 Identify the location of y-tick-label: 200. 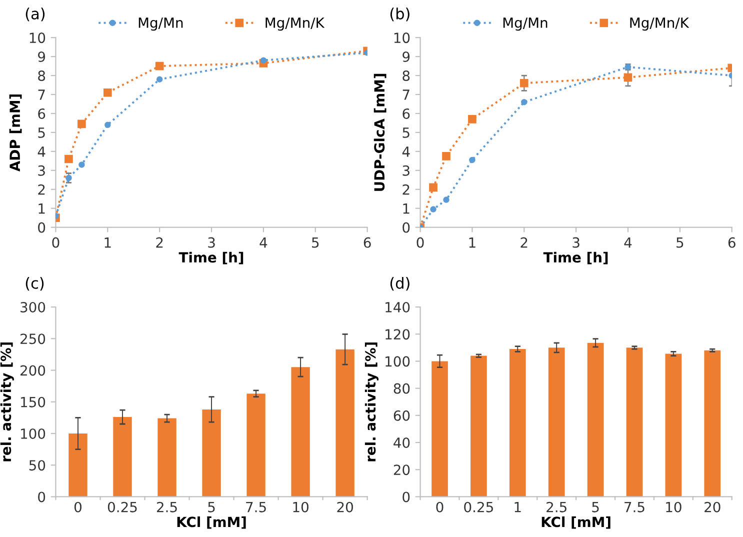
(33, 370).